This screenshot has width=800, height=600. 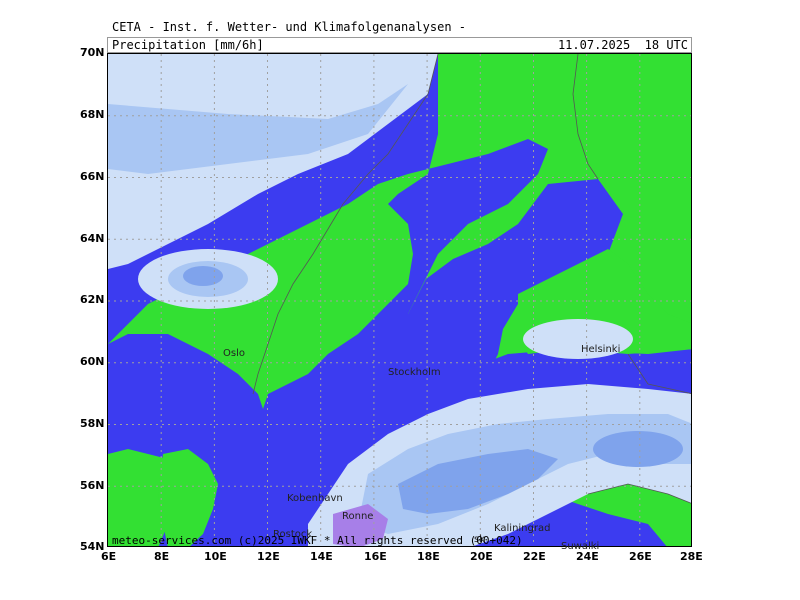 I want to click on precip-south-baltic-heavy, so click(x=478, y=481).